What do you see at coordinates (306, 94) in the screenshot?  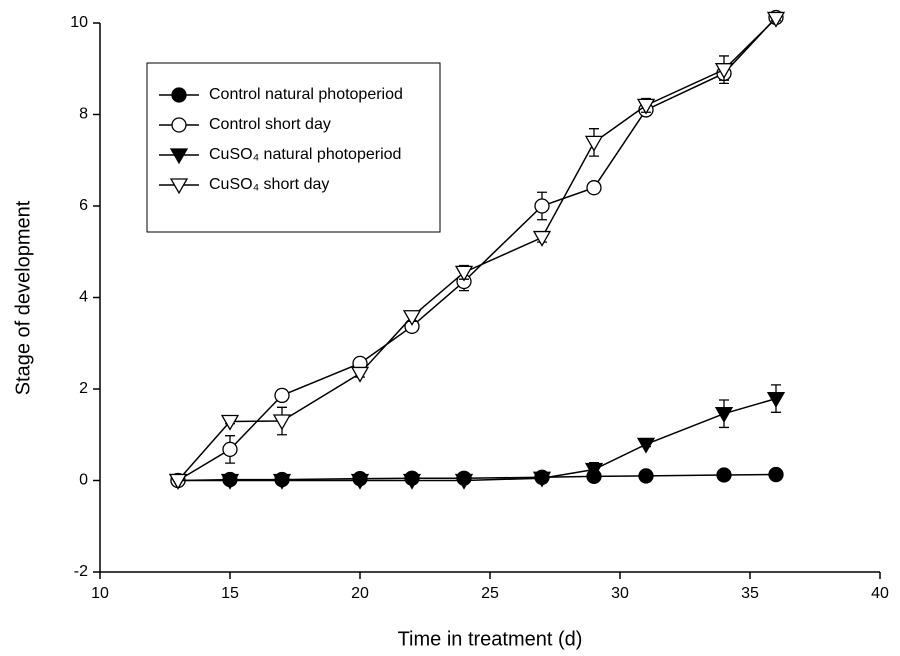 I see `legend-label: Control natural photoperiod` at bounding box center [306, 94].